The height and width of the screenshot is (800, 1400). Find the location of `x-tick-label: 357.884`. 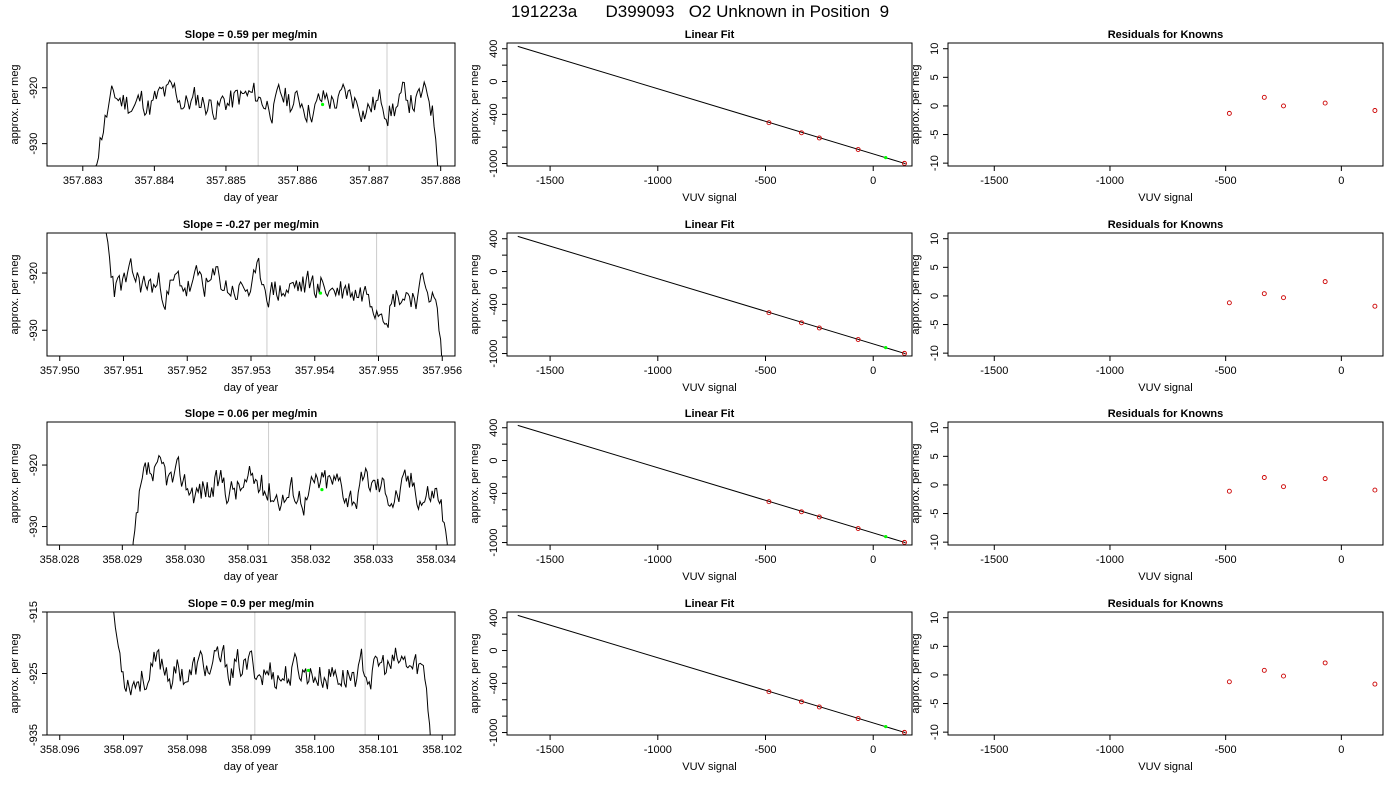

x-tick-label: 357.884 is located at coordinates (154, 181).